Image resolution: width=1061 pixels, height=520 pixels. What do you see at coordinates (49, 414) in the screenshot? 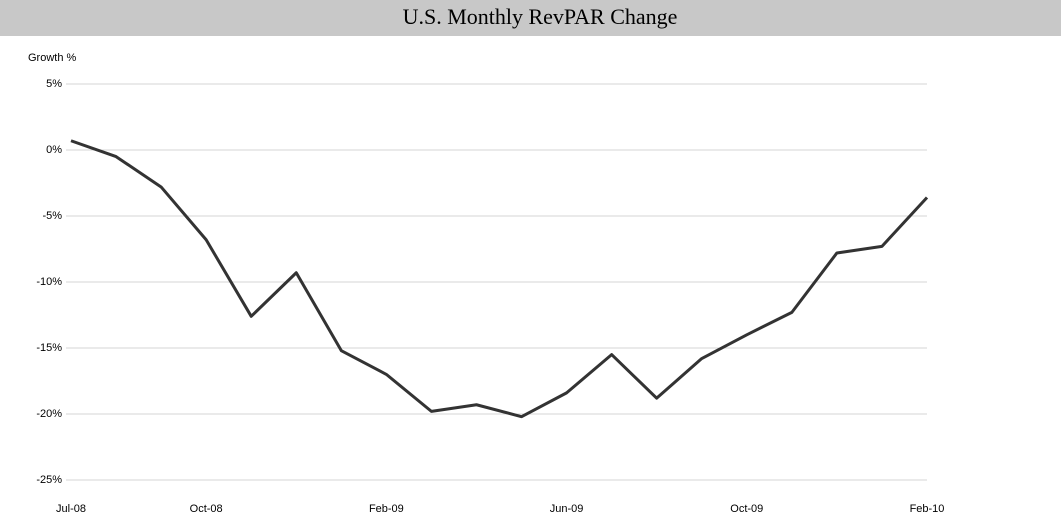
I see `y-tick-label: -20%` at bounding box center [49, 414].